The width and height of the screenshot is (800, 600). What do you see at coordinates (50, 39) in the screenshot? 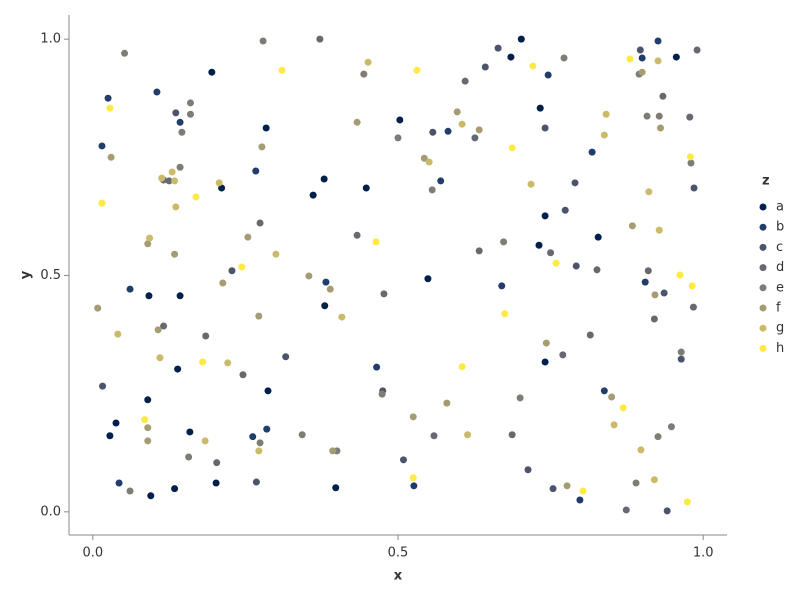
I see `y-tick-label: 1.0` at bounding box center [50, 39].